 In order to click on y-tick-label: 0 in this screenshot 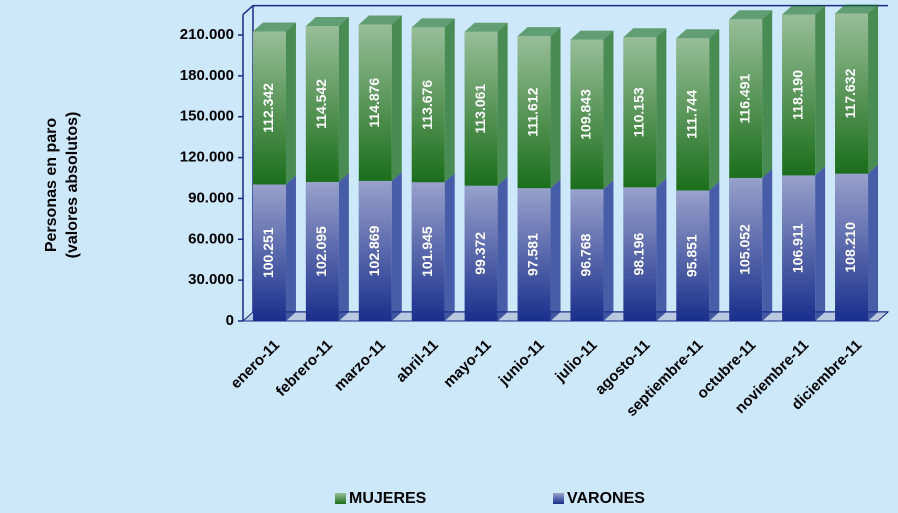, I will do `click(230, 320)`.